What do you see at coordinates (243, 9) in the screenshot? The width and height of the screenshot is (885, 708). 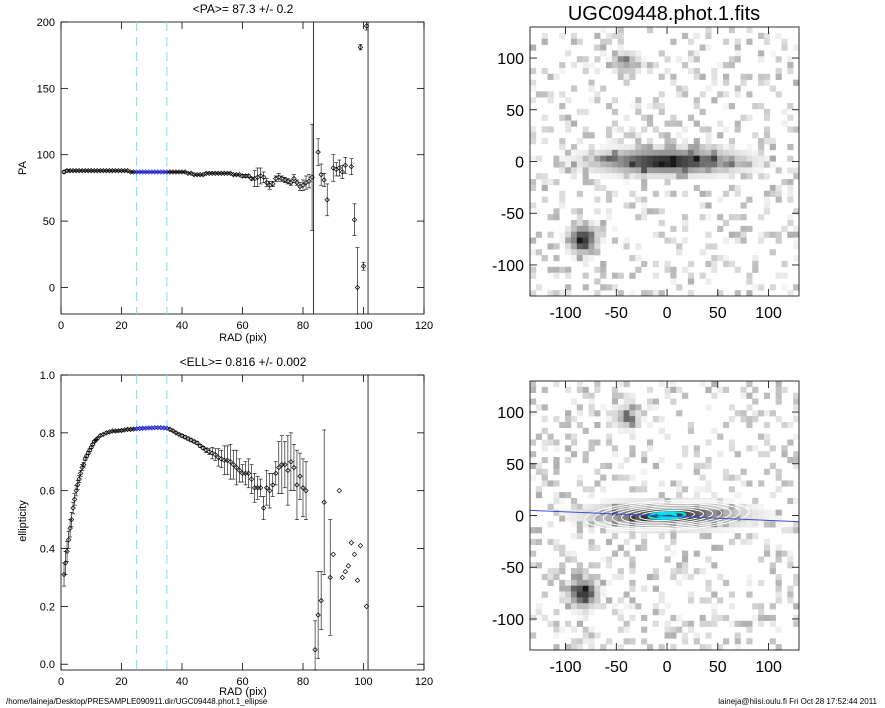 I see `pa-title: <PA>= 87.3 +/- 0.2` at bounding box center [243, 9].